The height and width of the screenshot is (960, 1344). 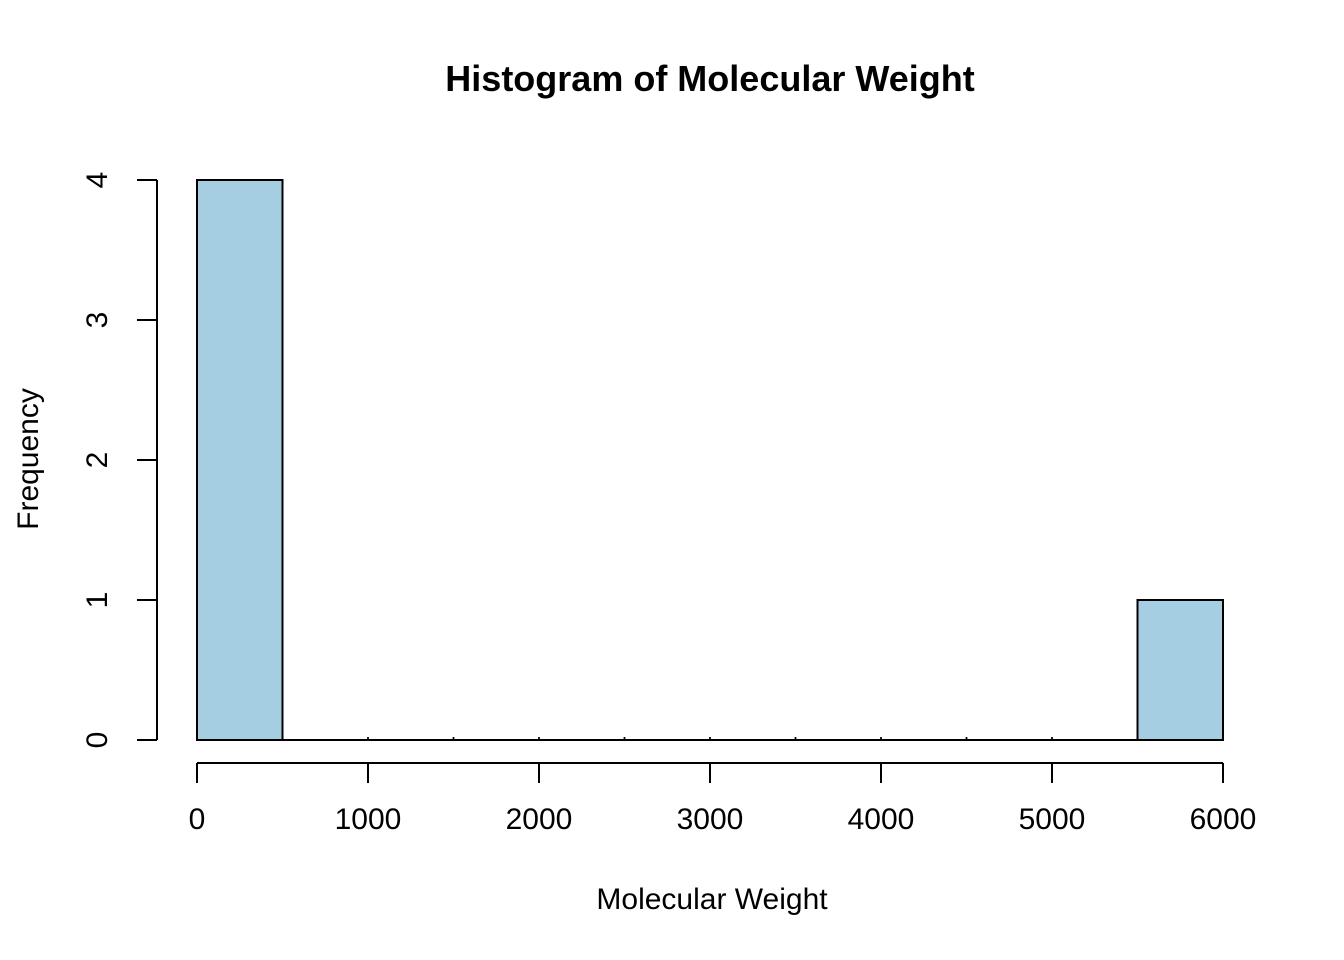 I want to click on x-tick-label: 1000, so click(x=368, y=819).